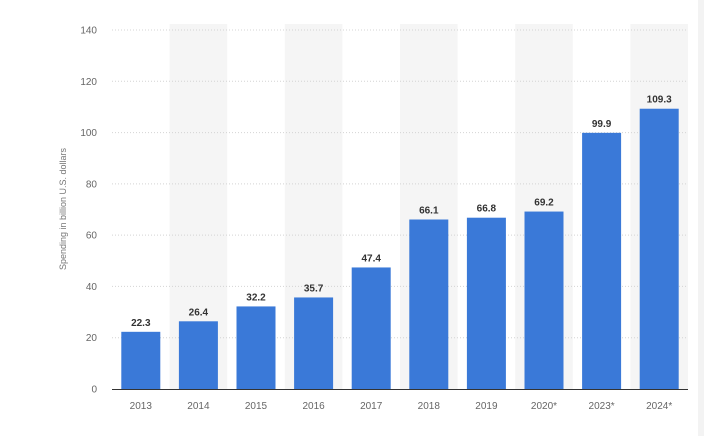 The image size is (704, 436). What do you see at coordinates (659, 406) in the screenshot?
I see `x-tick-label: 2024*` at bounding box center [659, 406].